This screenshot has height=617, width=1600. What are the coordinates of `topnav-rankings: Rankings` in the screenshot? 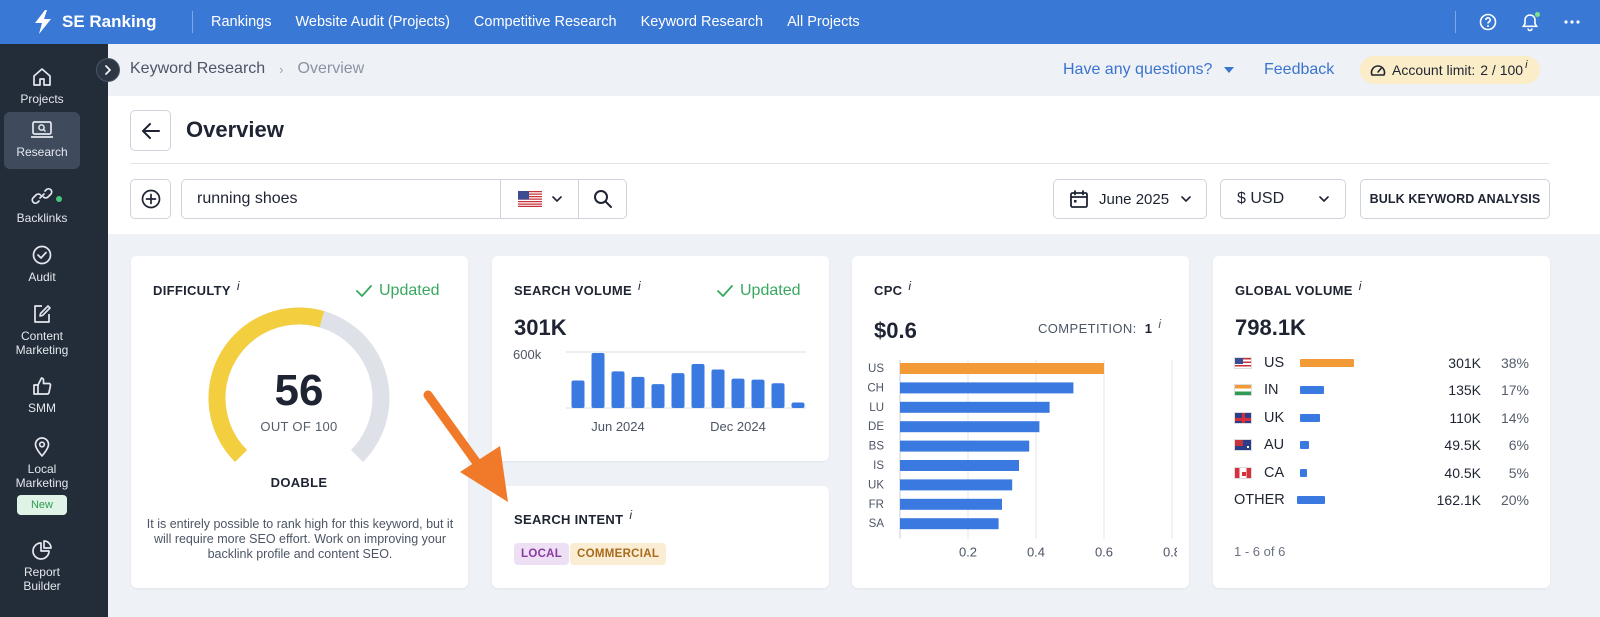 It's located at (241, 22).